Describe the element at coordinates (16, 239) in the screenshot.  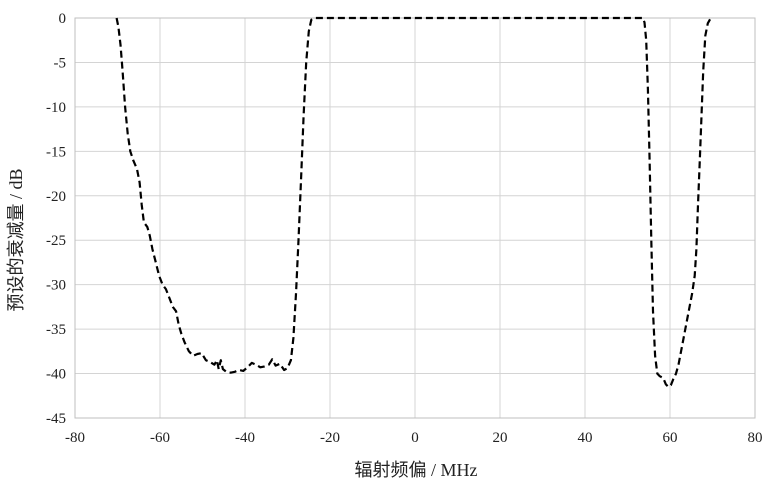
I see `y-axis-title: 预设的衰减量 / dB` at that location.